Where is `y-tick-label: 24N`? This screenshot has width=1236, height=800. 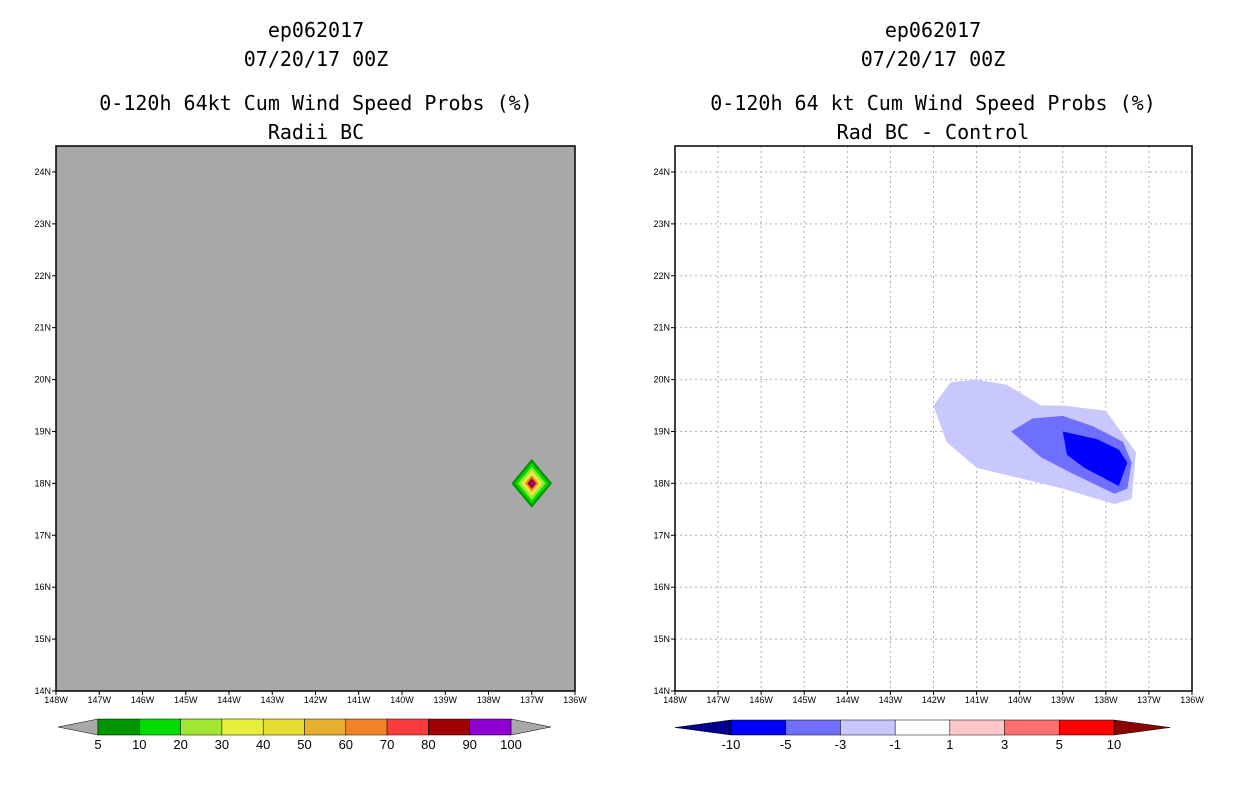 y-tick-label: 24N is located at coordinates (42, 172).